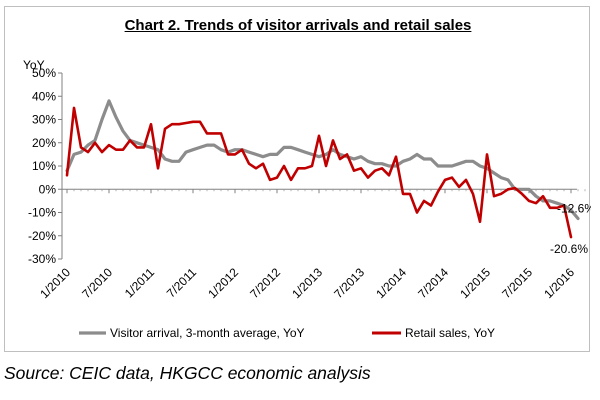 This screenshot has width=600, height=400. What do you see at coordinates (48, 189) in the screenshot?
I see `y-tick-label: 0%` at bounding box center [48, 189].